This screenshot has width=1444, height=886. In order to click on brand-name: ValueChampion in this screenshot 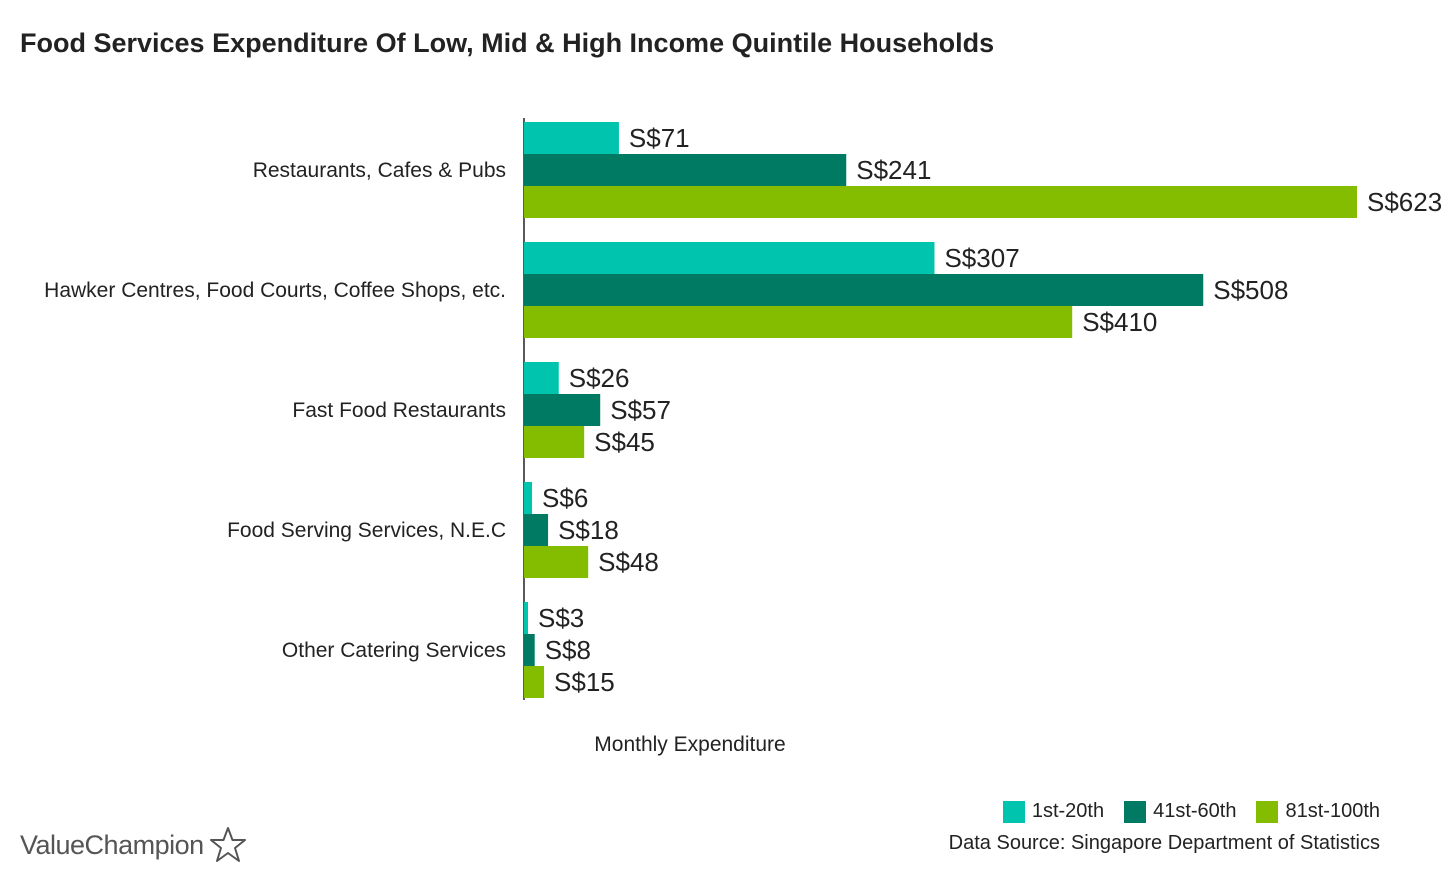, I will do `click(112, 844)`.